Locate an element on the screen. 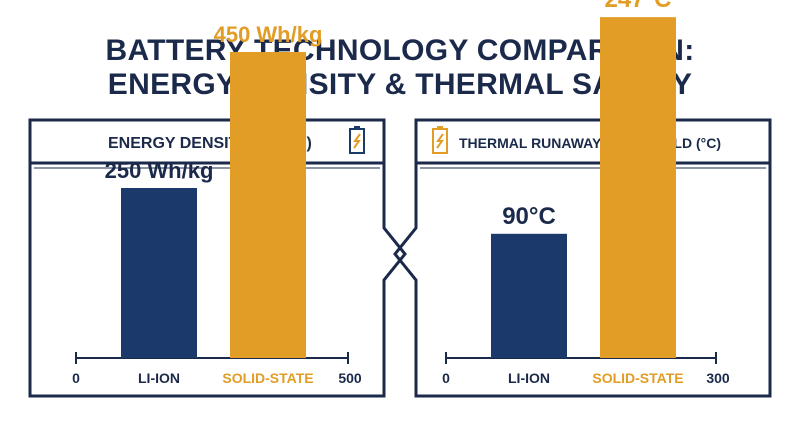 This screenshot has height=447, width=800. thermal-panel-title: THERMAL RUNAWAY THRESHOLD (°C) is located at coordinates (590, 143).